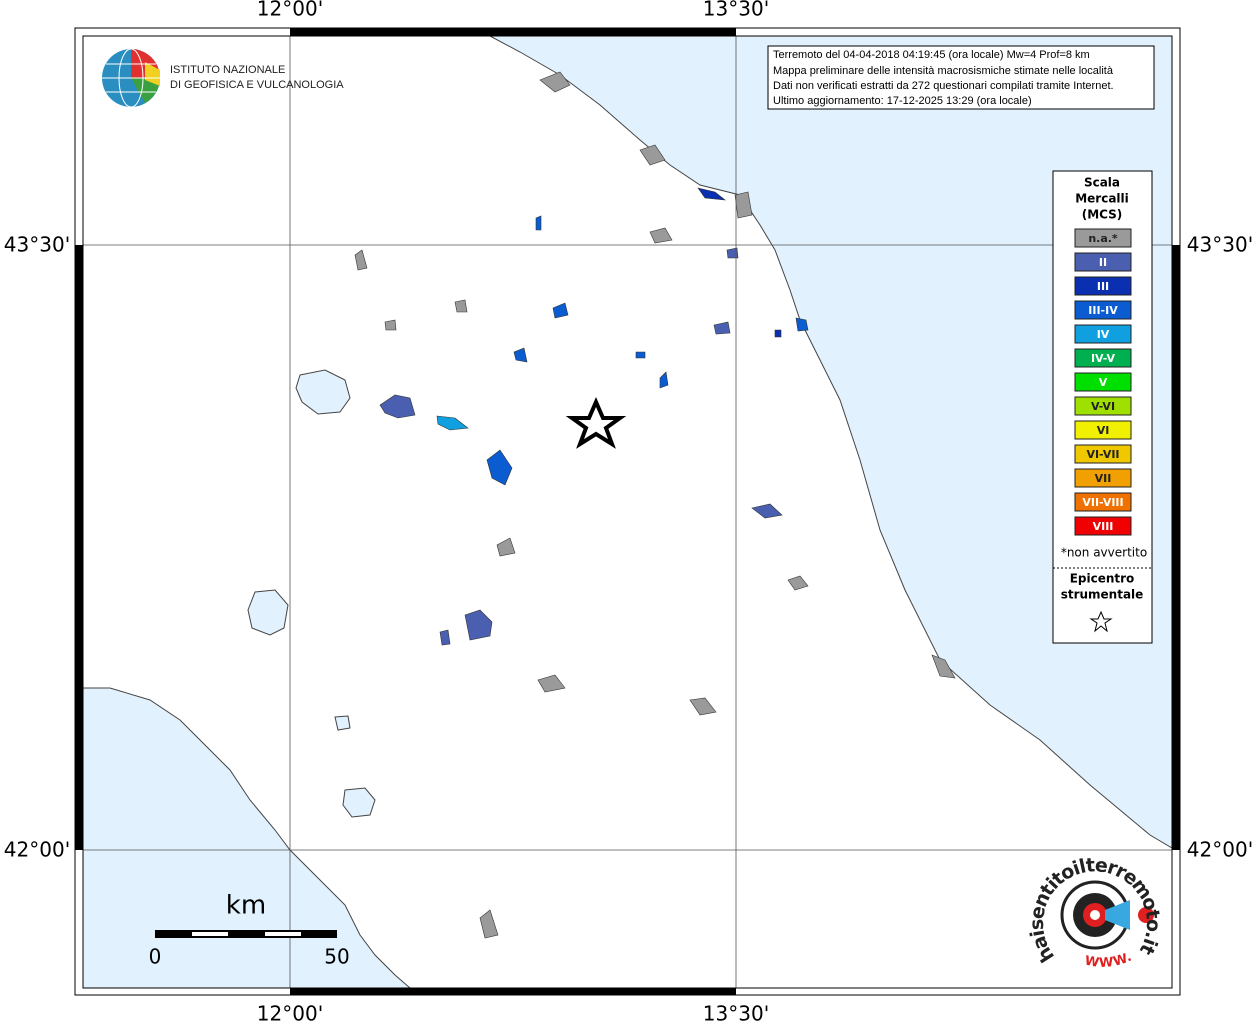 The height and width of the screenshot is (1028, 1255). I want to click on scale-unit: km, so click(246, 906).